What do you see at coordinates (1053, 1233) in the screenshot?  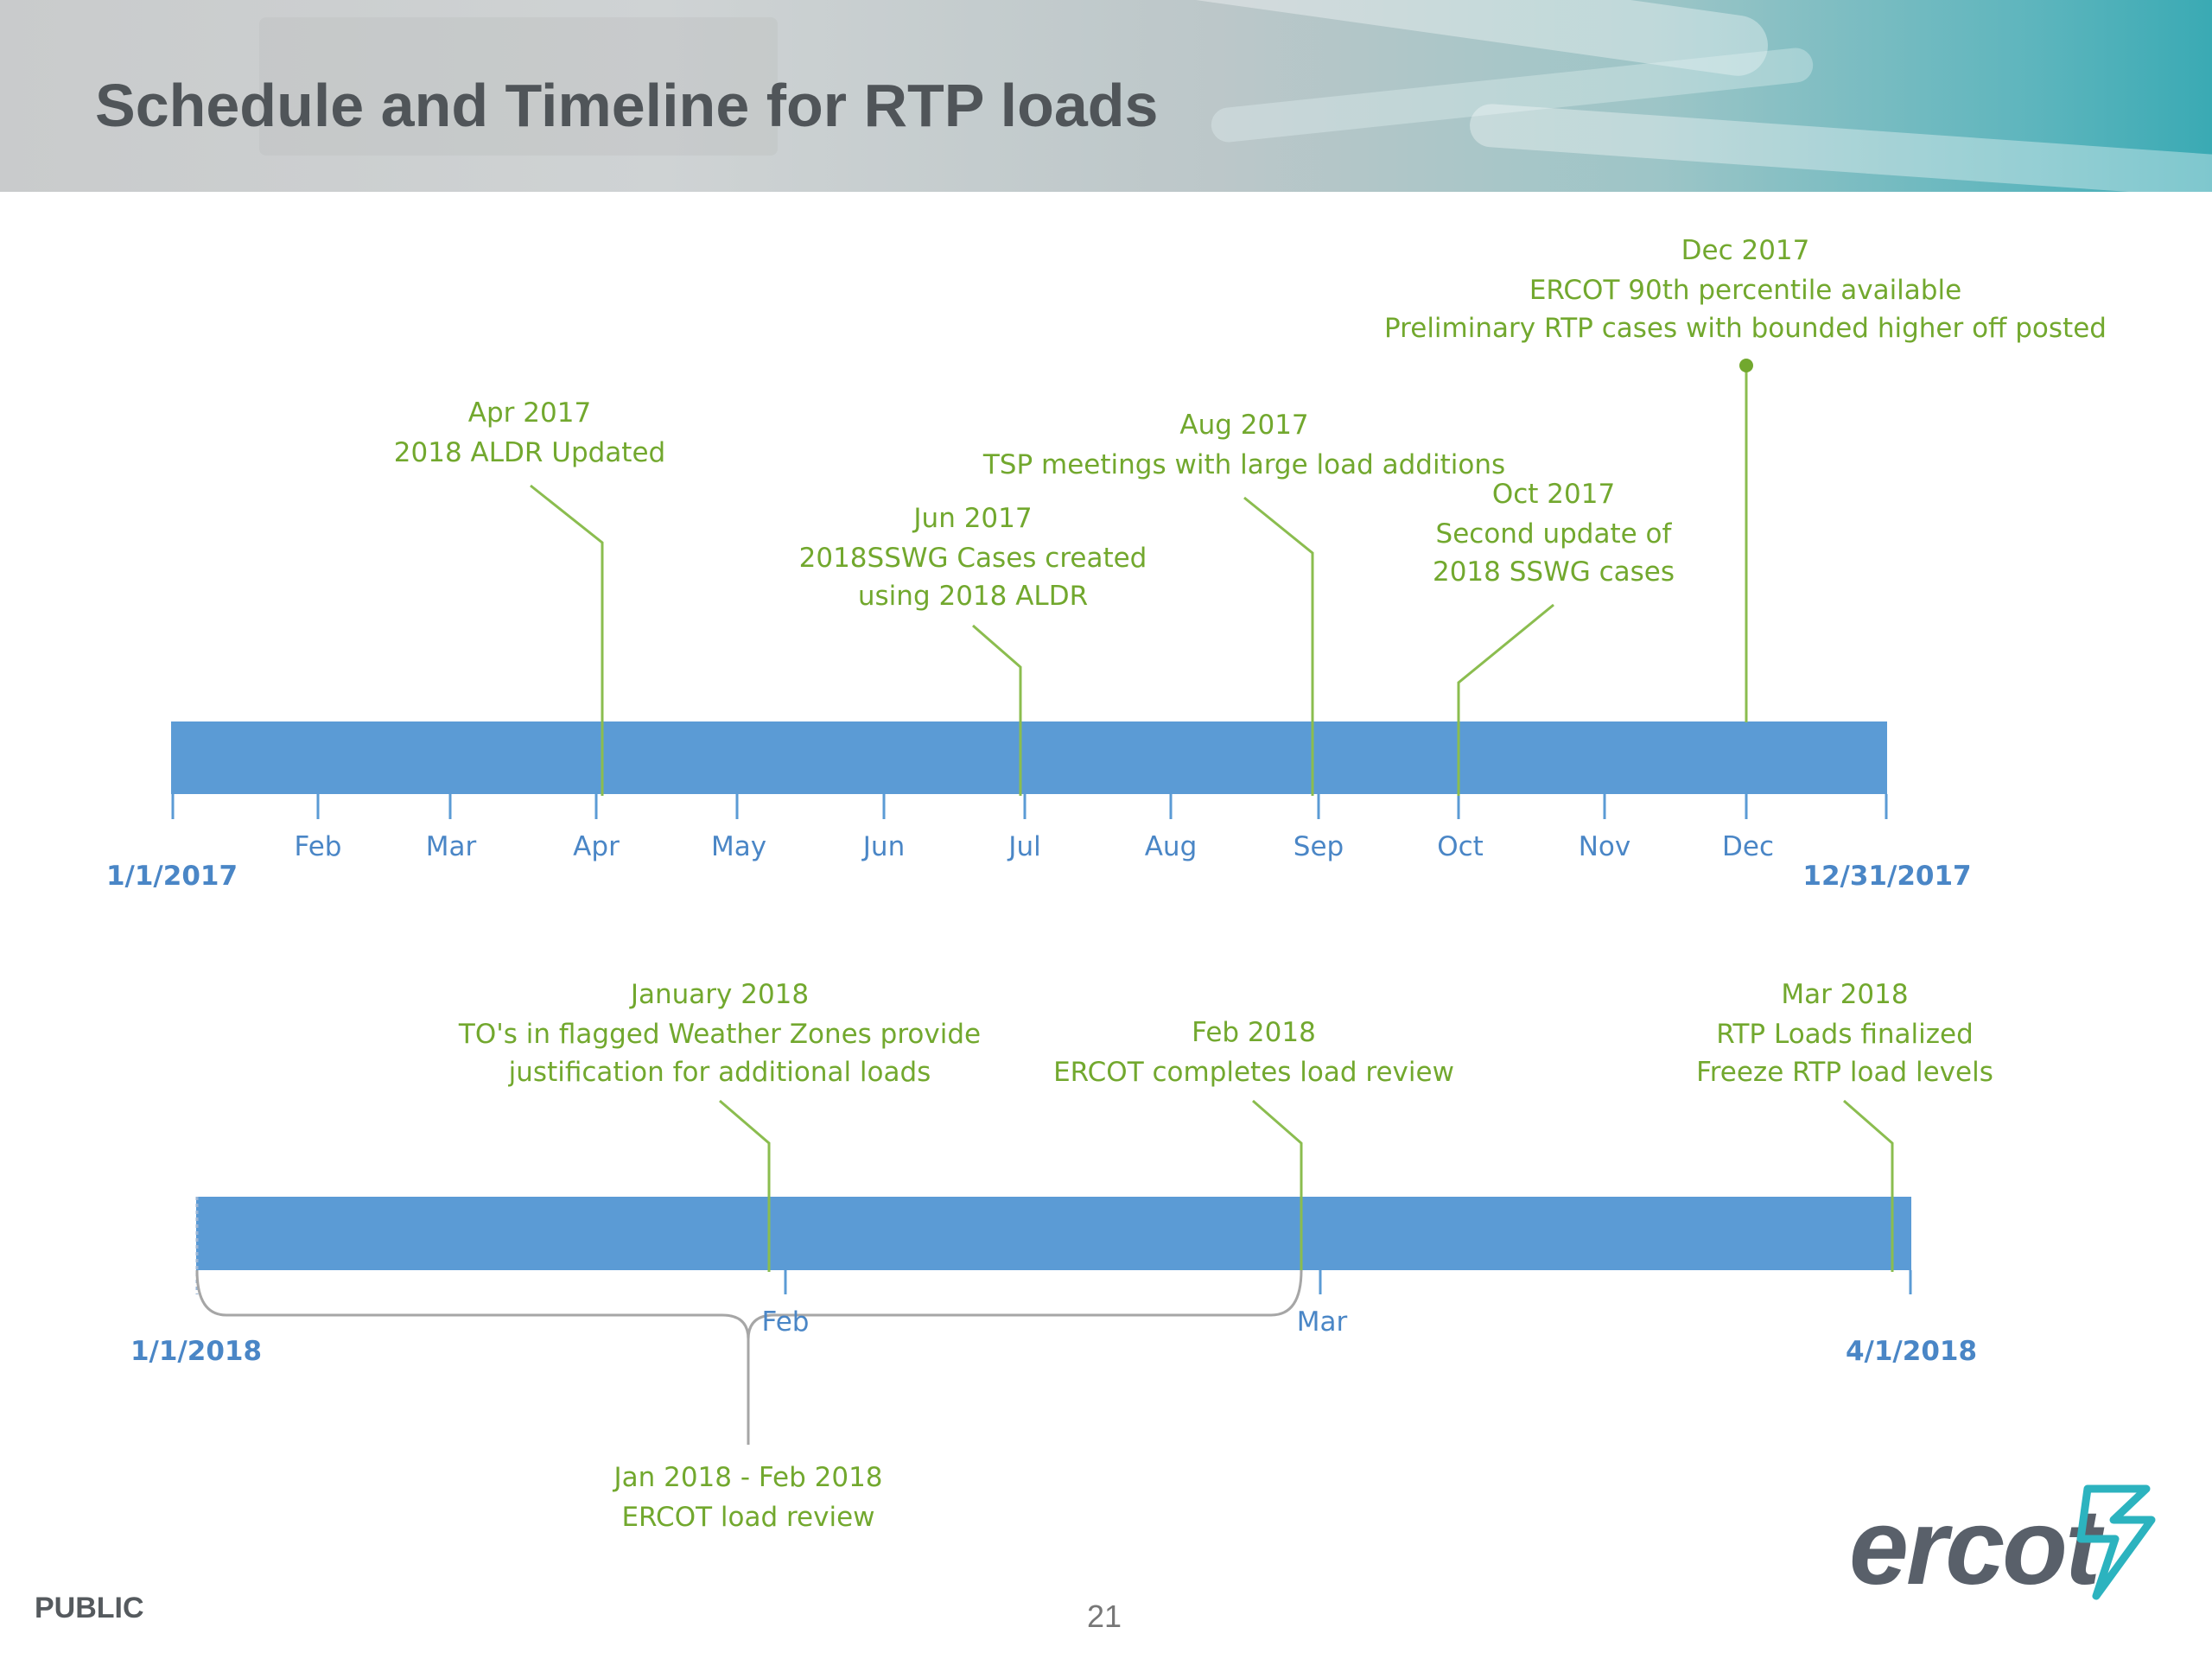 I see `timeline-2018-bar` at bounding box center [1053, 1233].